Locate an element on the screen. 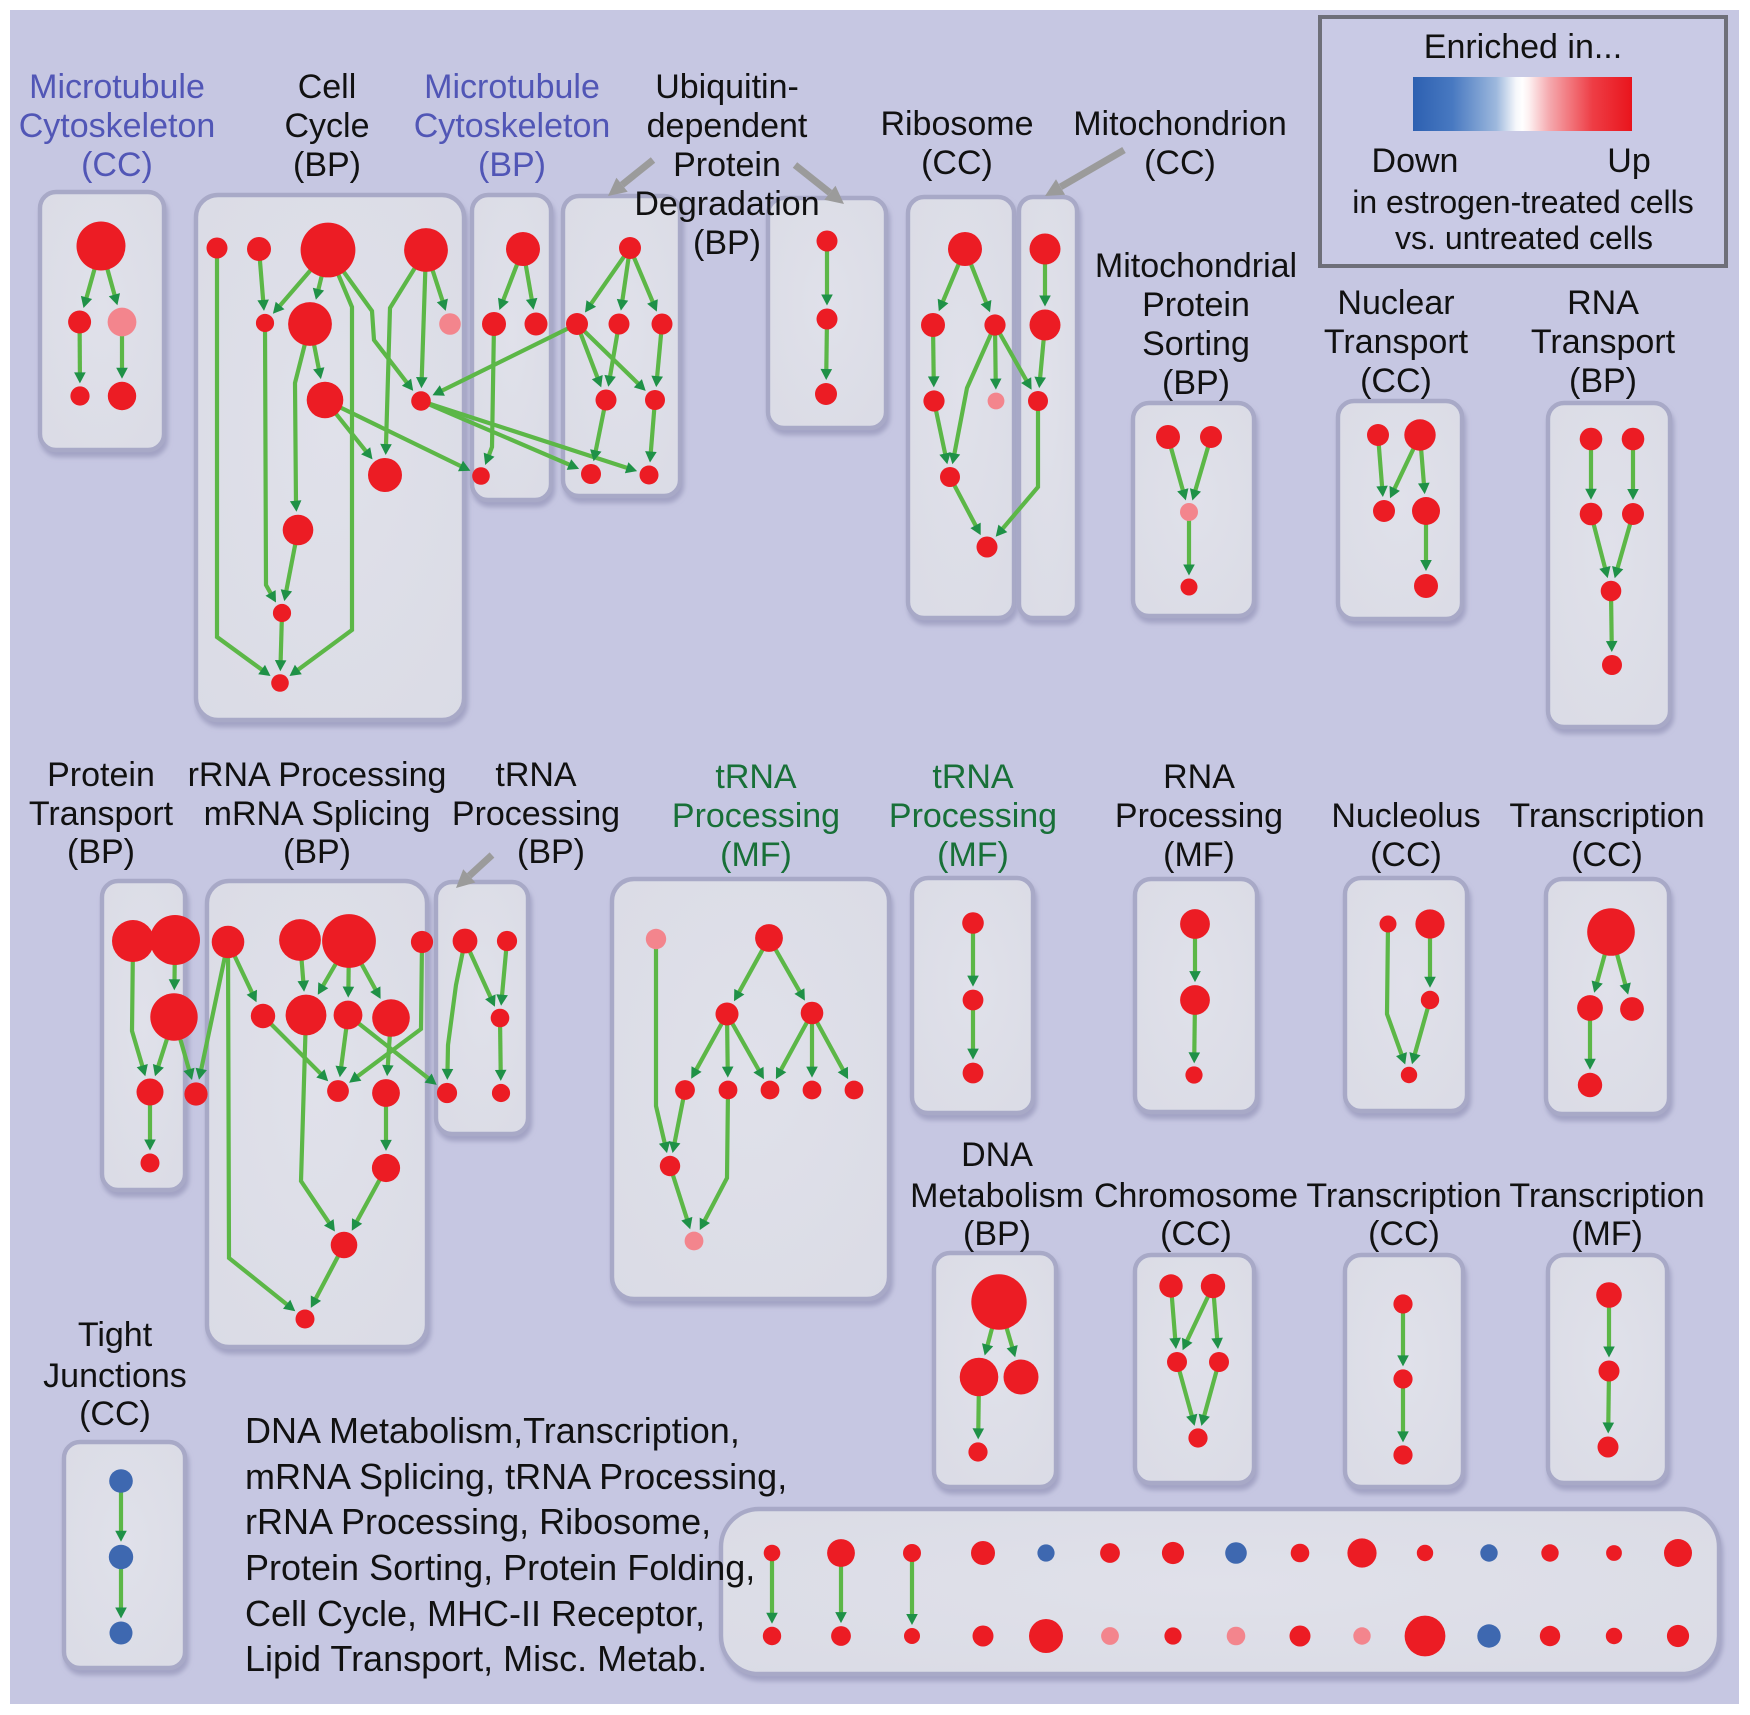  svg-text:mRNA Splicing, tRNA Processing: mRNA Splicing, tRNA Processing, is located at coordinates (516, 1476).